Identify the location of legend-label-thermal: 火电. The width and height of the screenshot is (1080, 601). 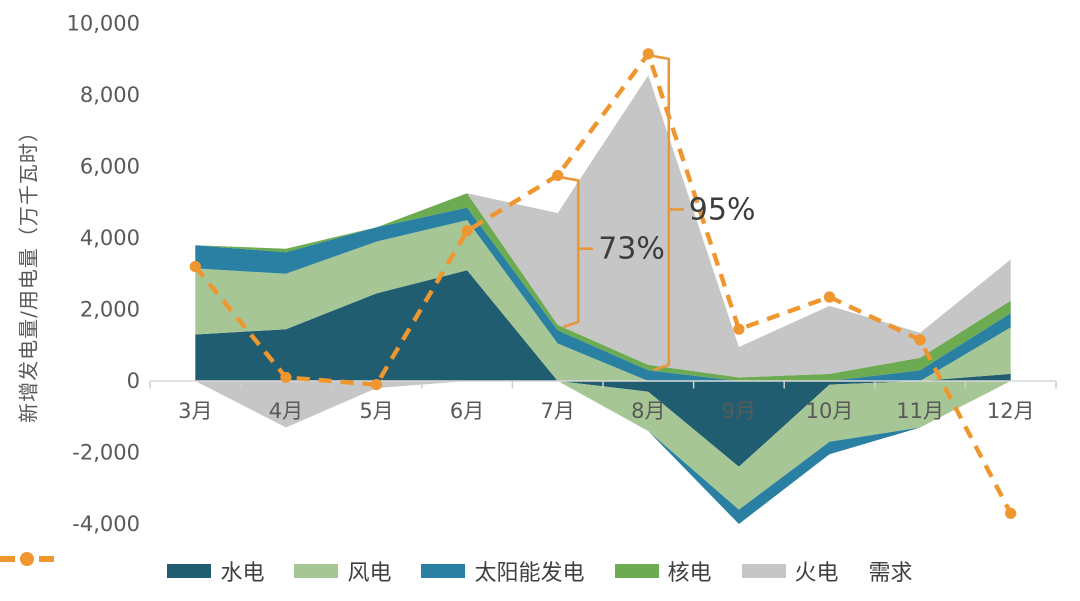
(816, 573).